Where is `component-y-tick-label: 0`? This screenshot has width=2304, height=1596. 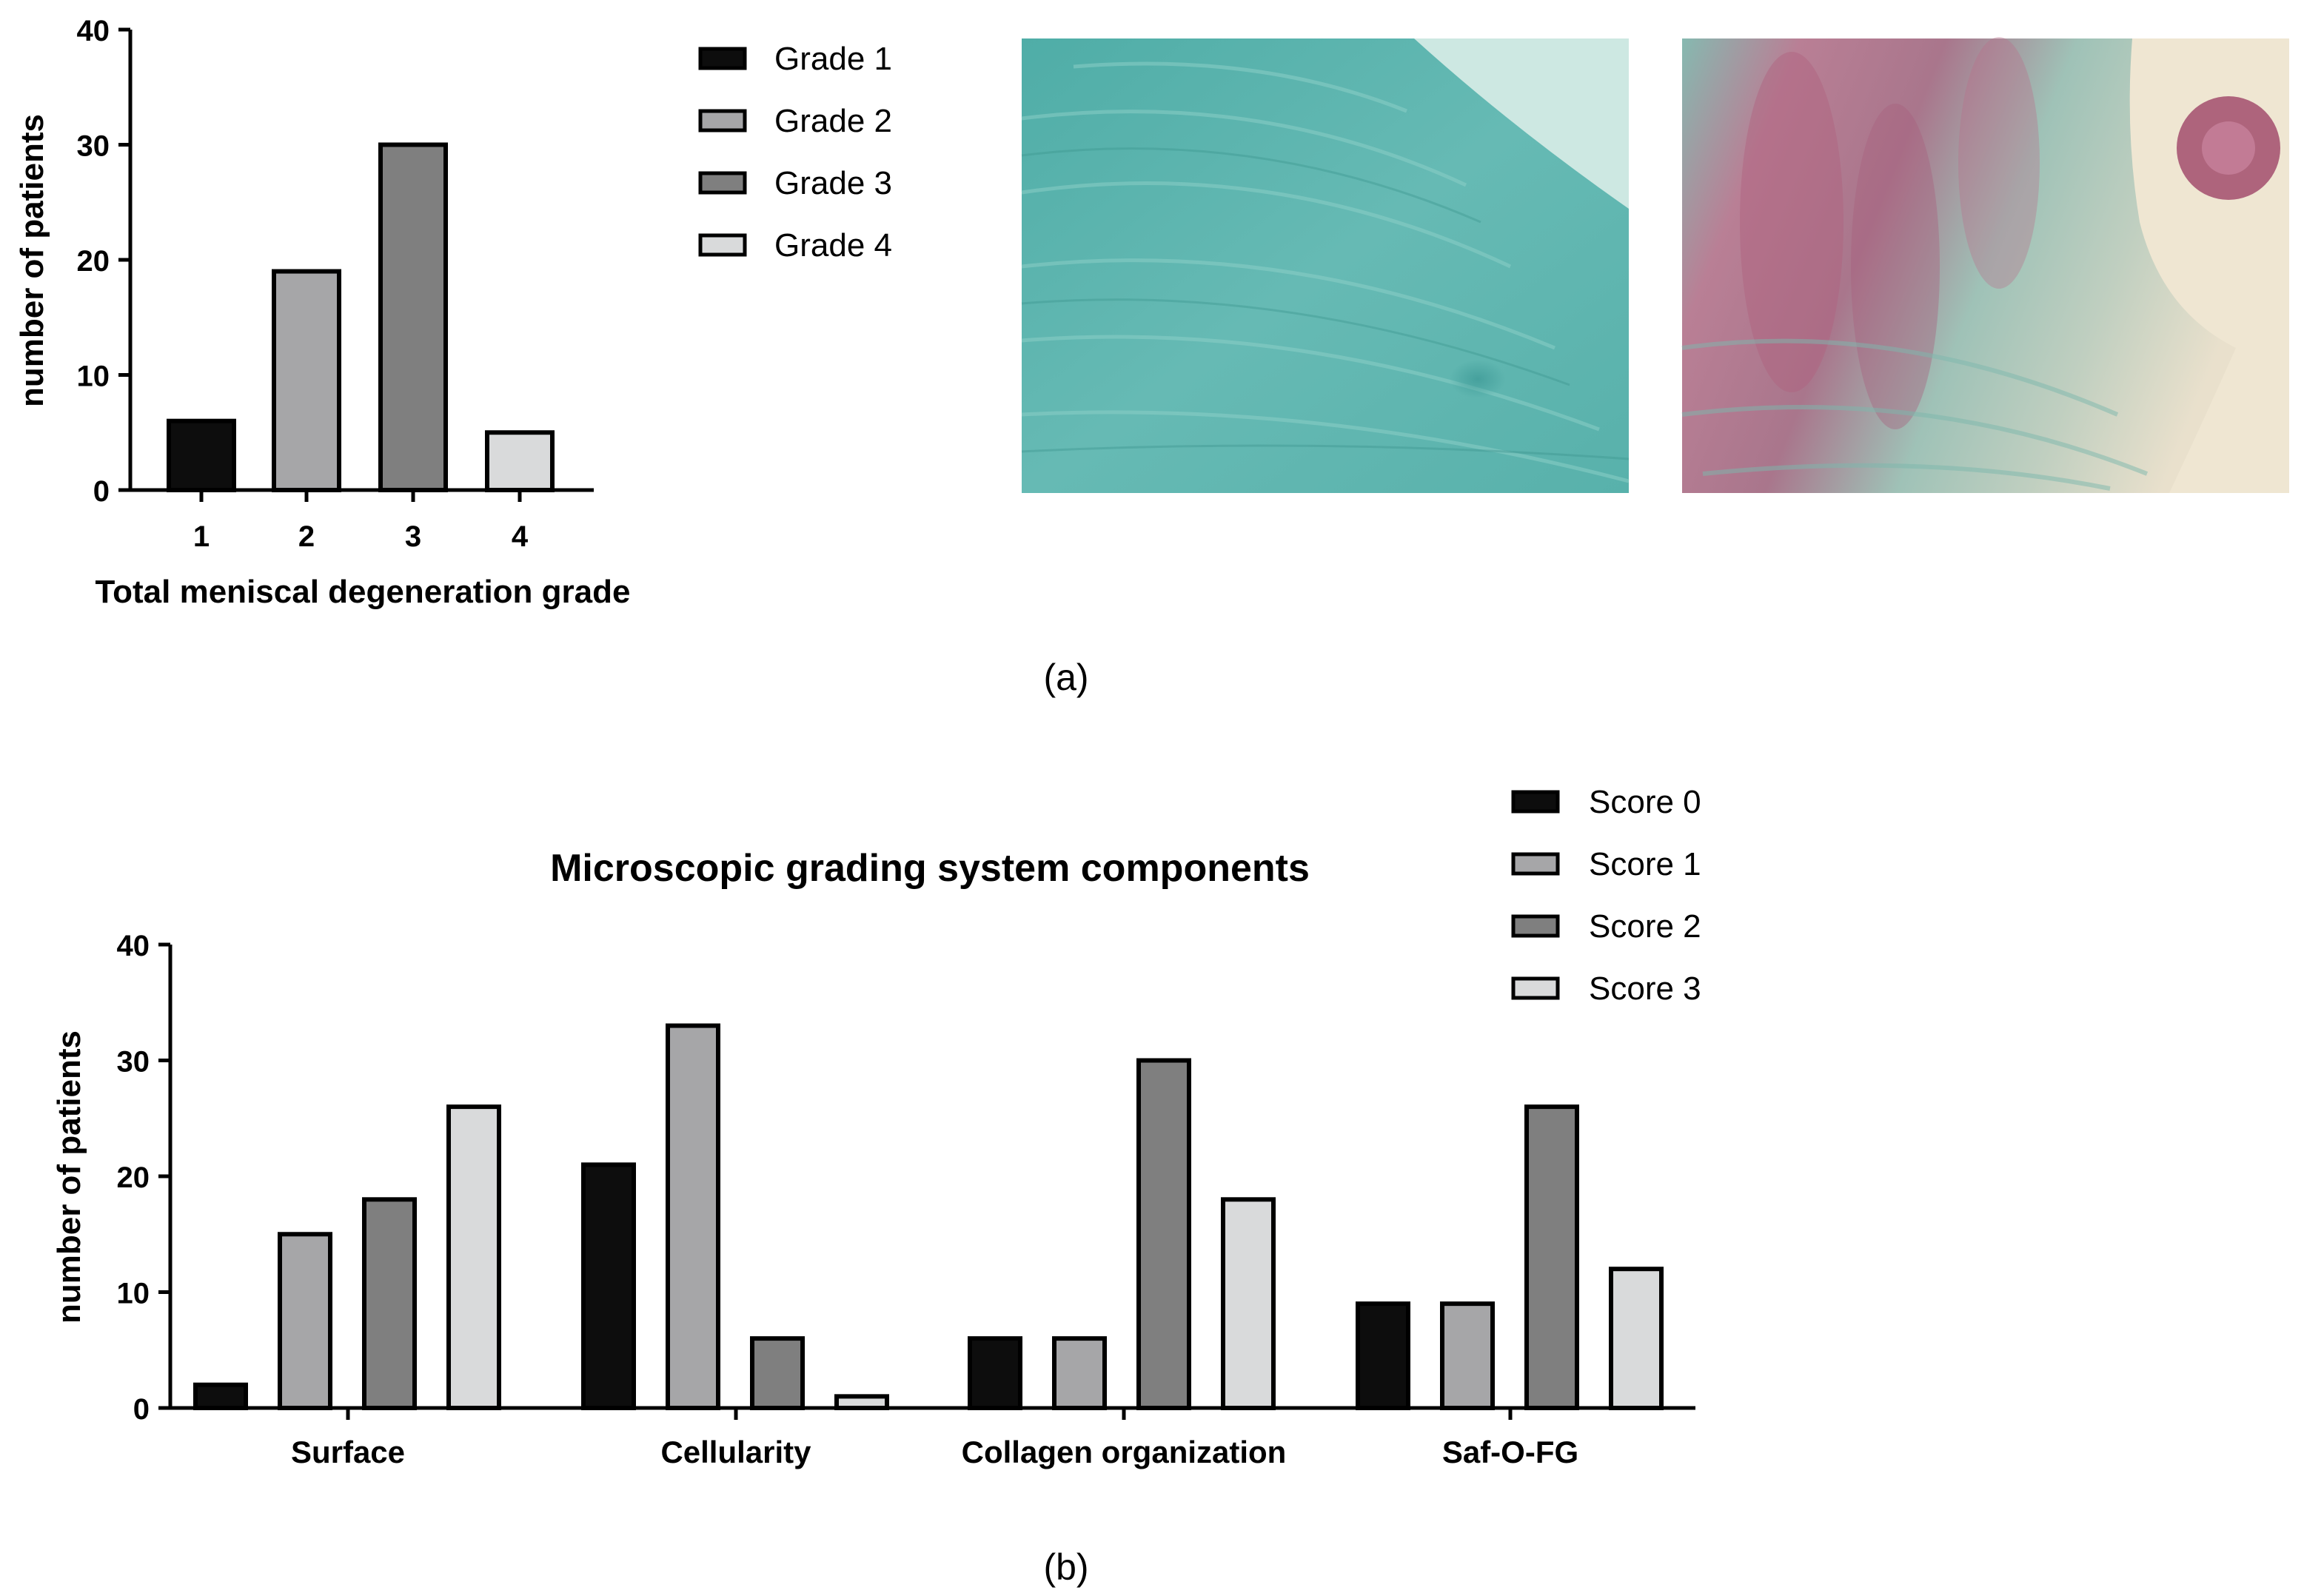 component-y-tick-label: 0 is located at coordinates (141, 1409).